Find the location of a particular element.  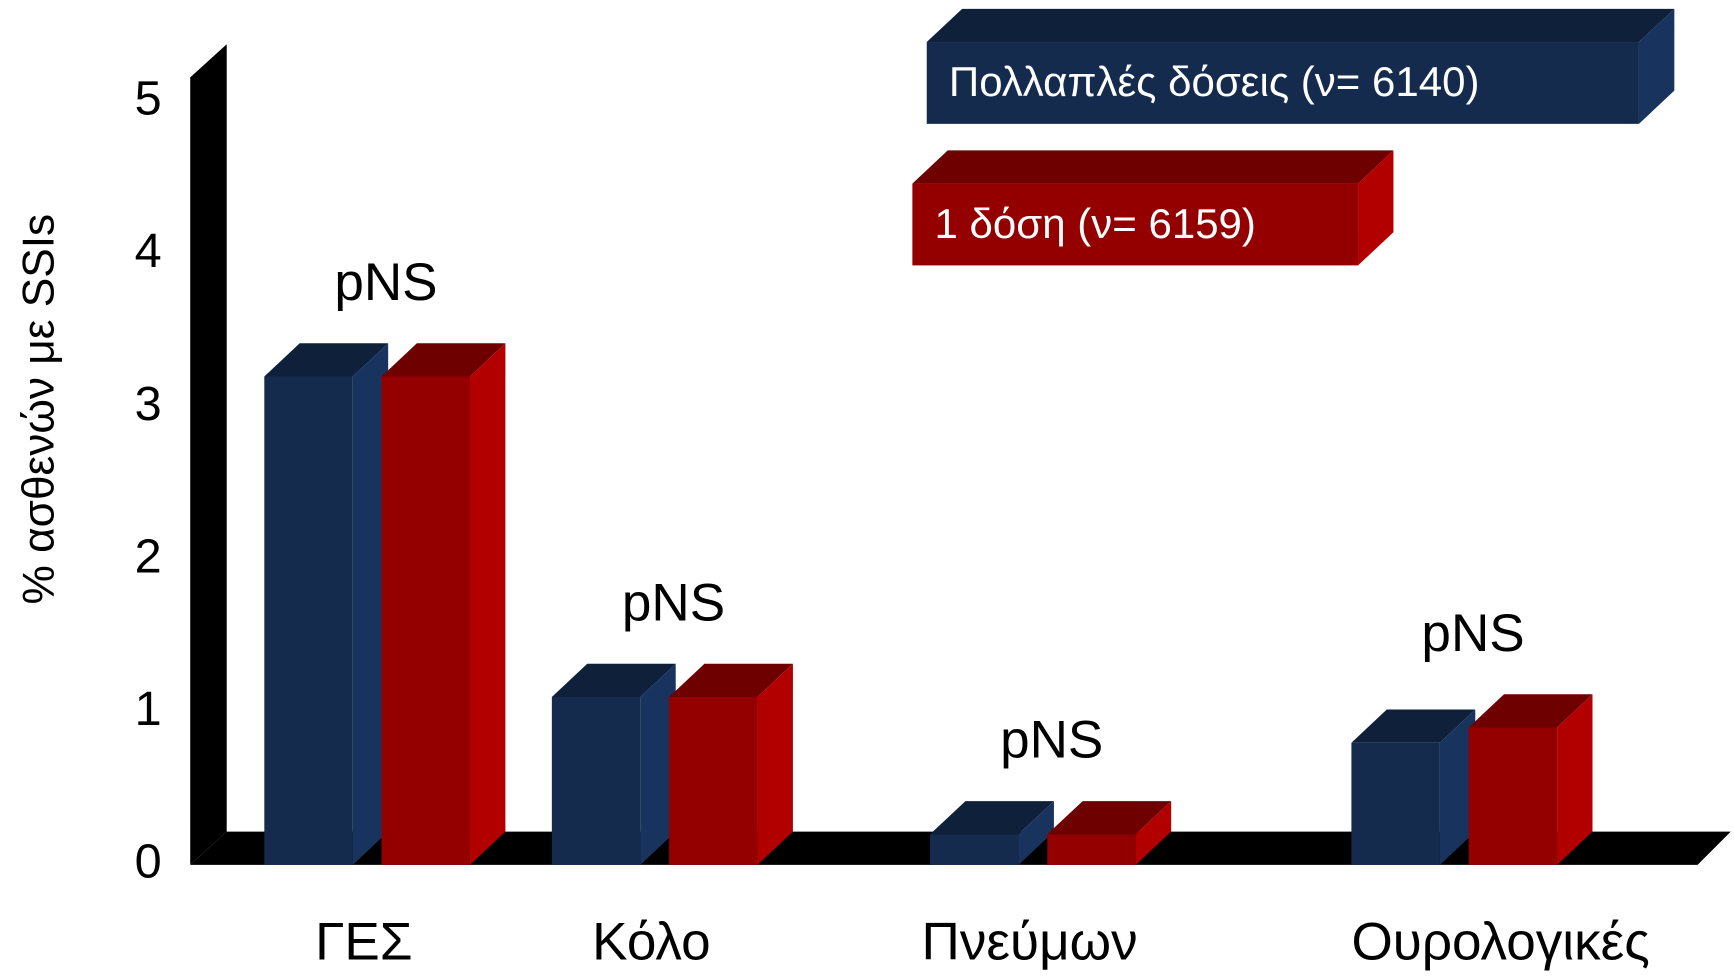

y-axis-title: % ασθενών με SSIs is located at coordinates (39, 409).